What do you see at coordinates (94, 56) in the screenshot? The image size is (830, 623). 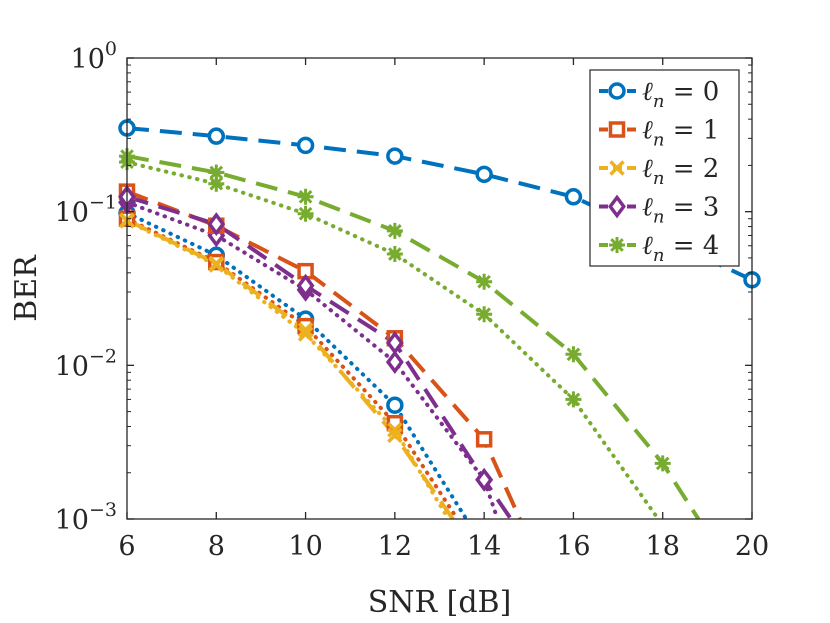 I see `y-tick-label: 10⁰` at bounding box center [94, 56].